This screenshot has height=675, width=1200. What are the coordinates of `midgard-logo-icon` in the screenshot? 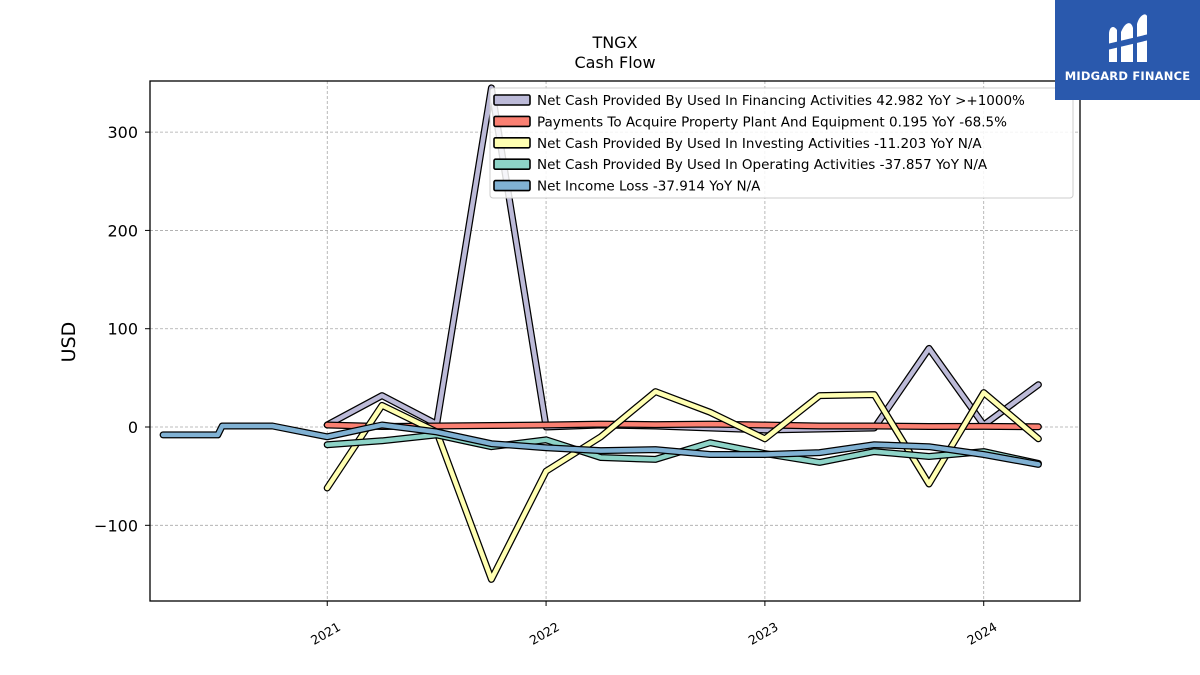 It's located at (1128, 38).